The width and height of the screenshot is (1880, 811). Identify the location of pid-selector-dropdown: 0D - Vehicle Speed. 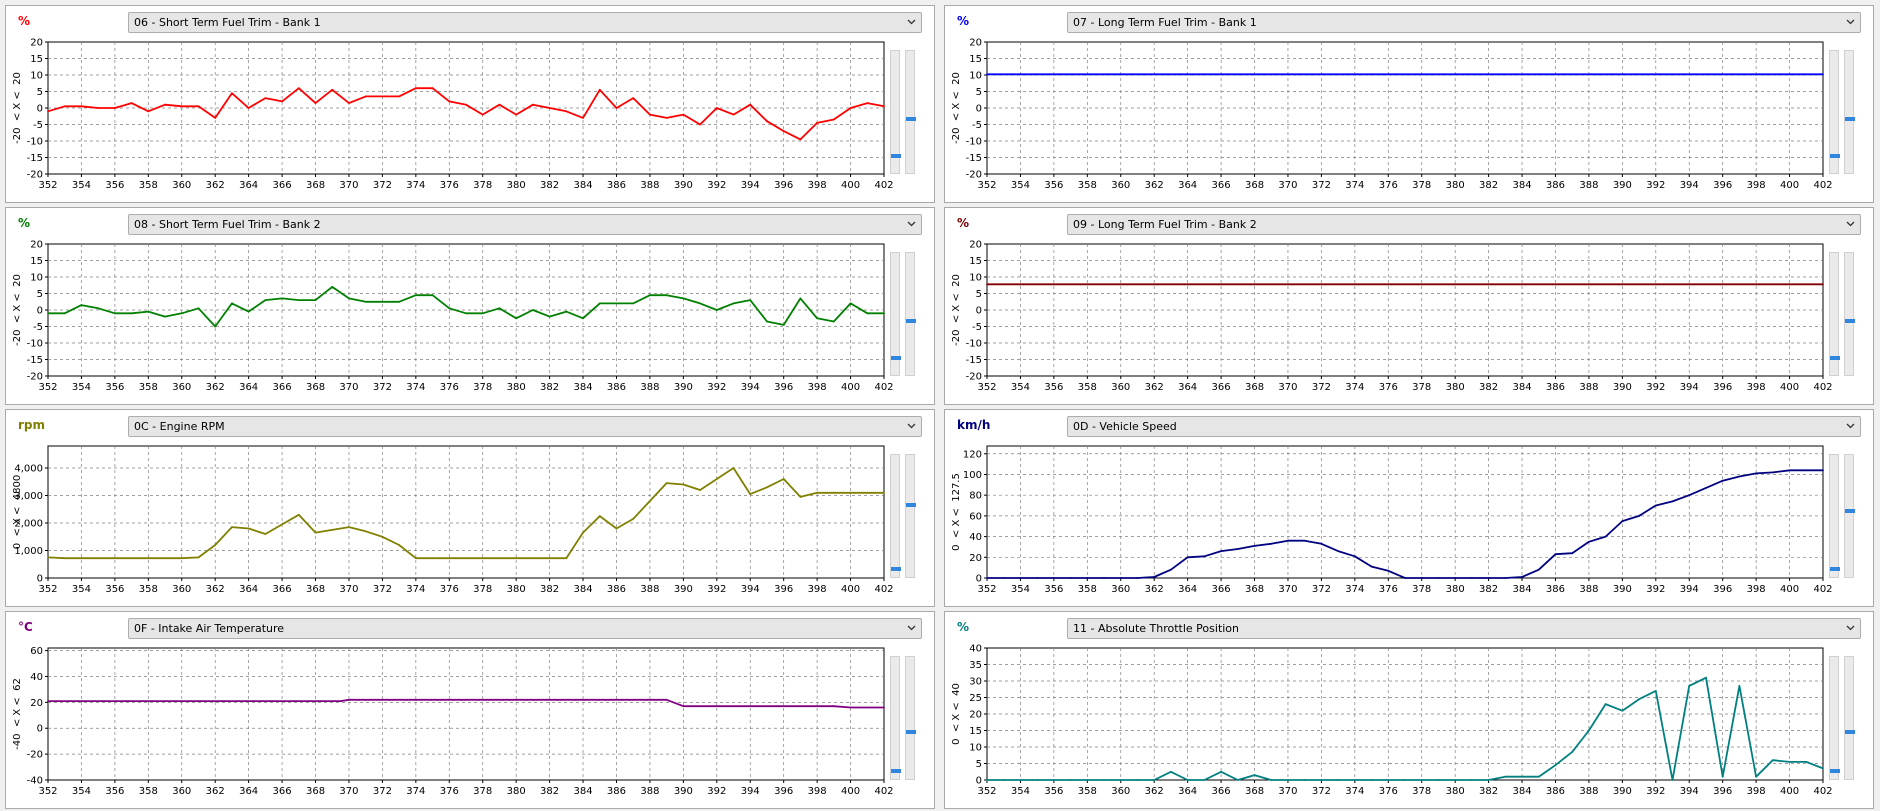
(1464, 426).